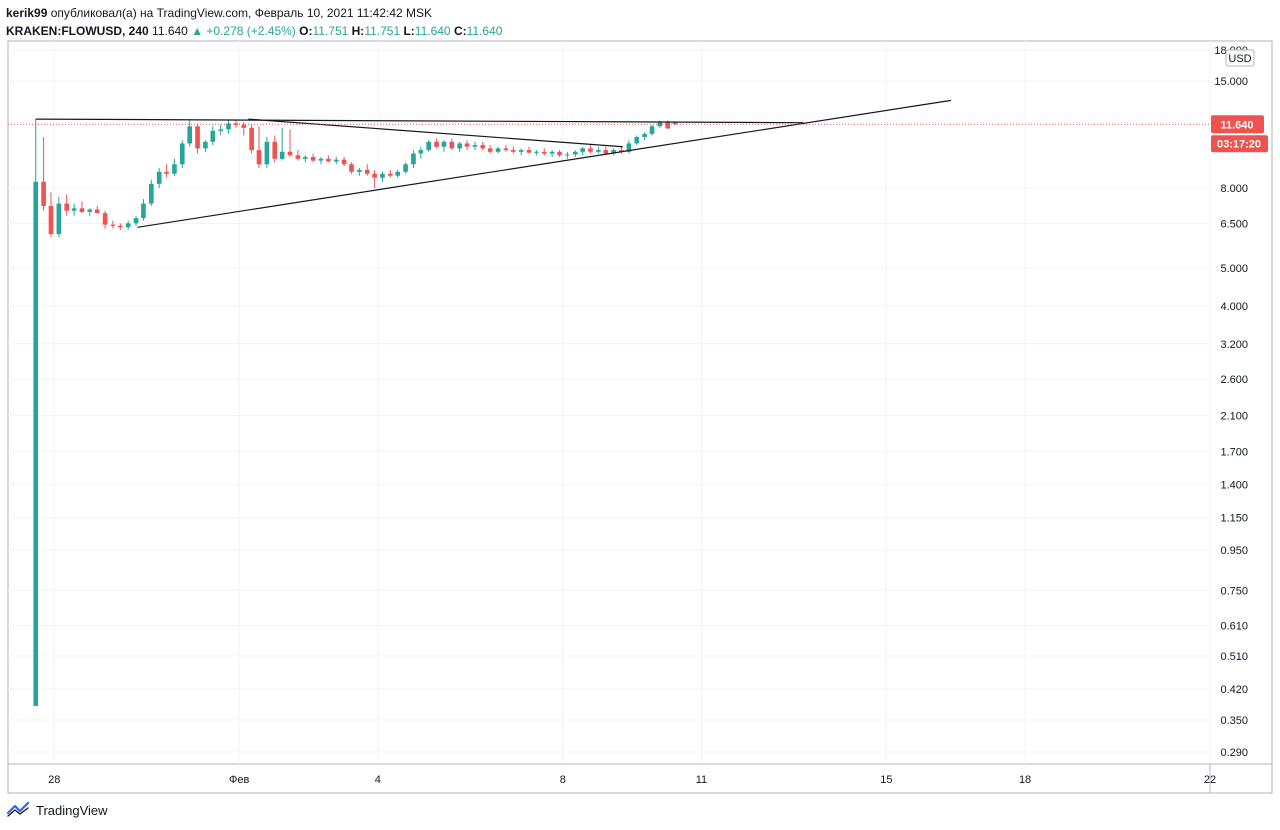 The height and width of the screenshot is (830, 1280). What do you see at coordinates (27, 13) in the screenshot?
I see `author-name: kerik99` at bounding box center [27, 13].